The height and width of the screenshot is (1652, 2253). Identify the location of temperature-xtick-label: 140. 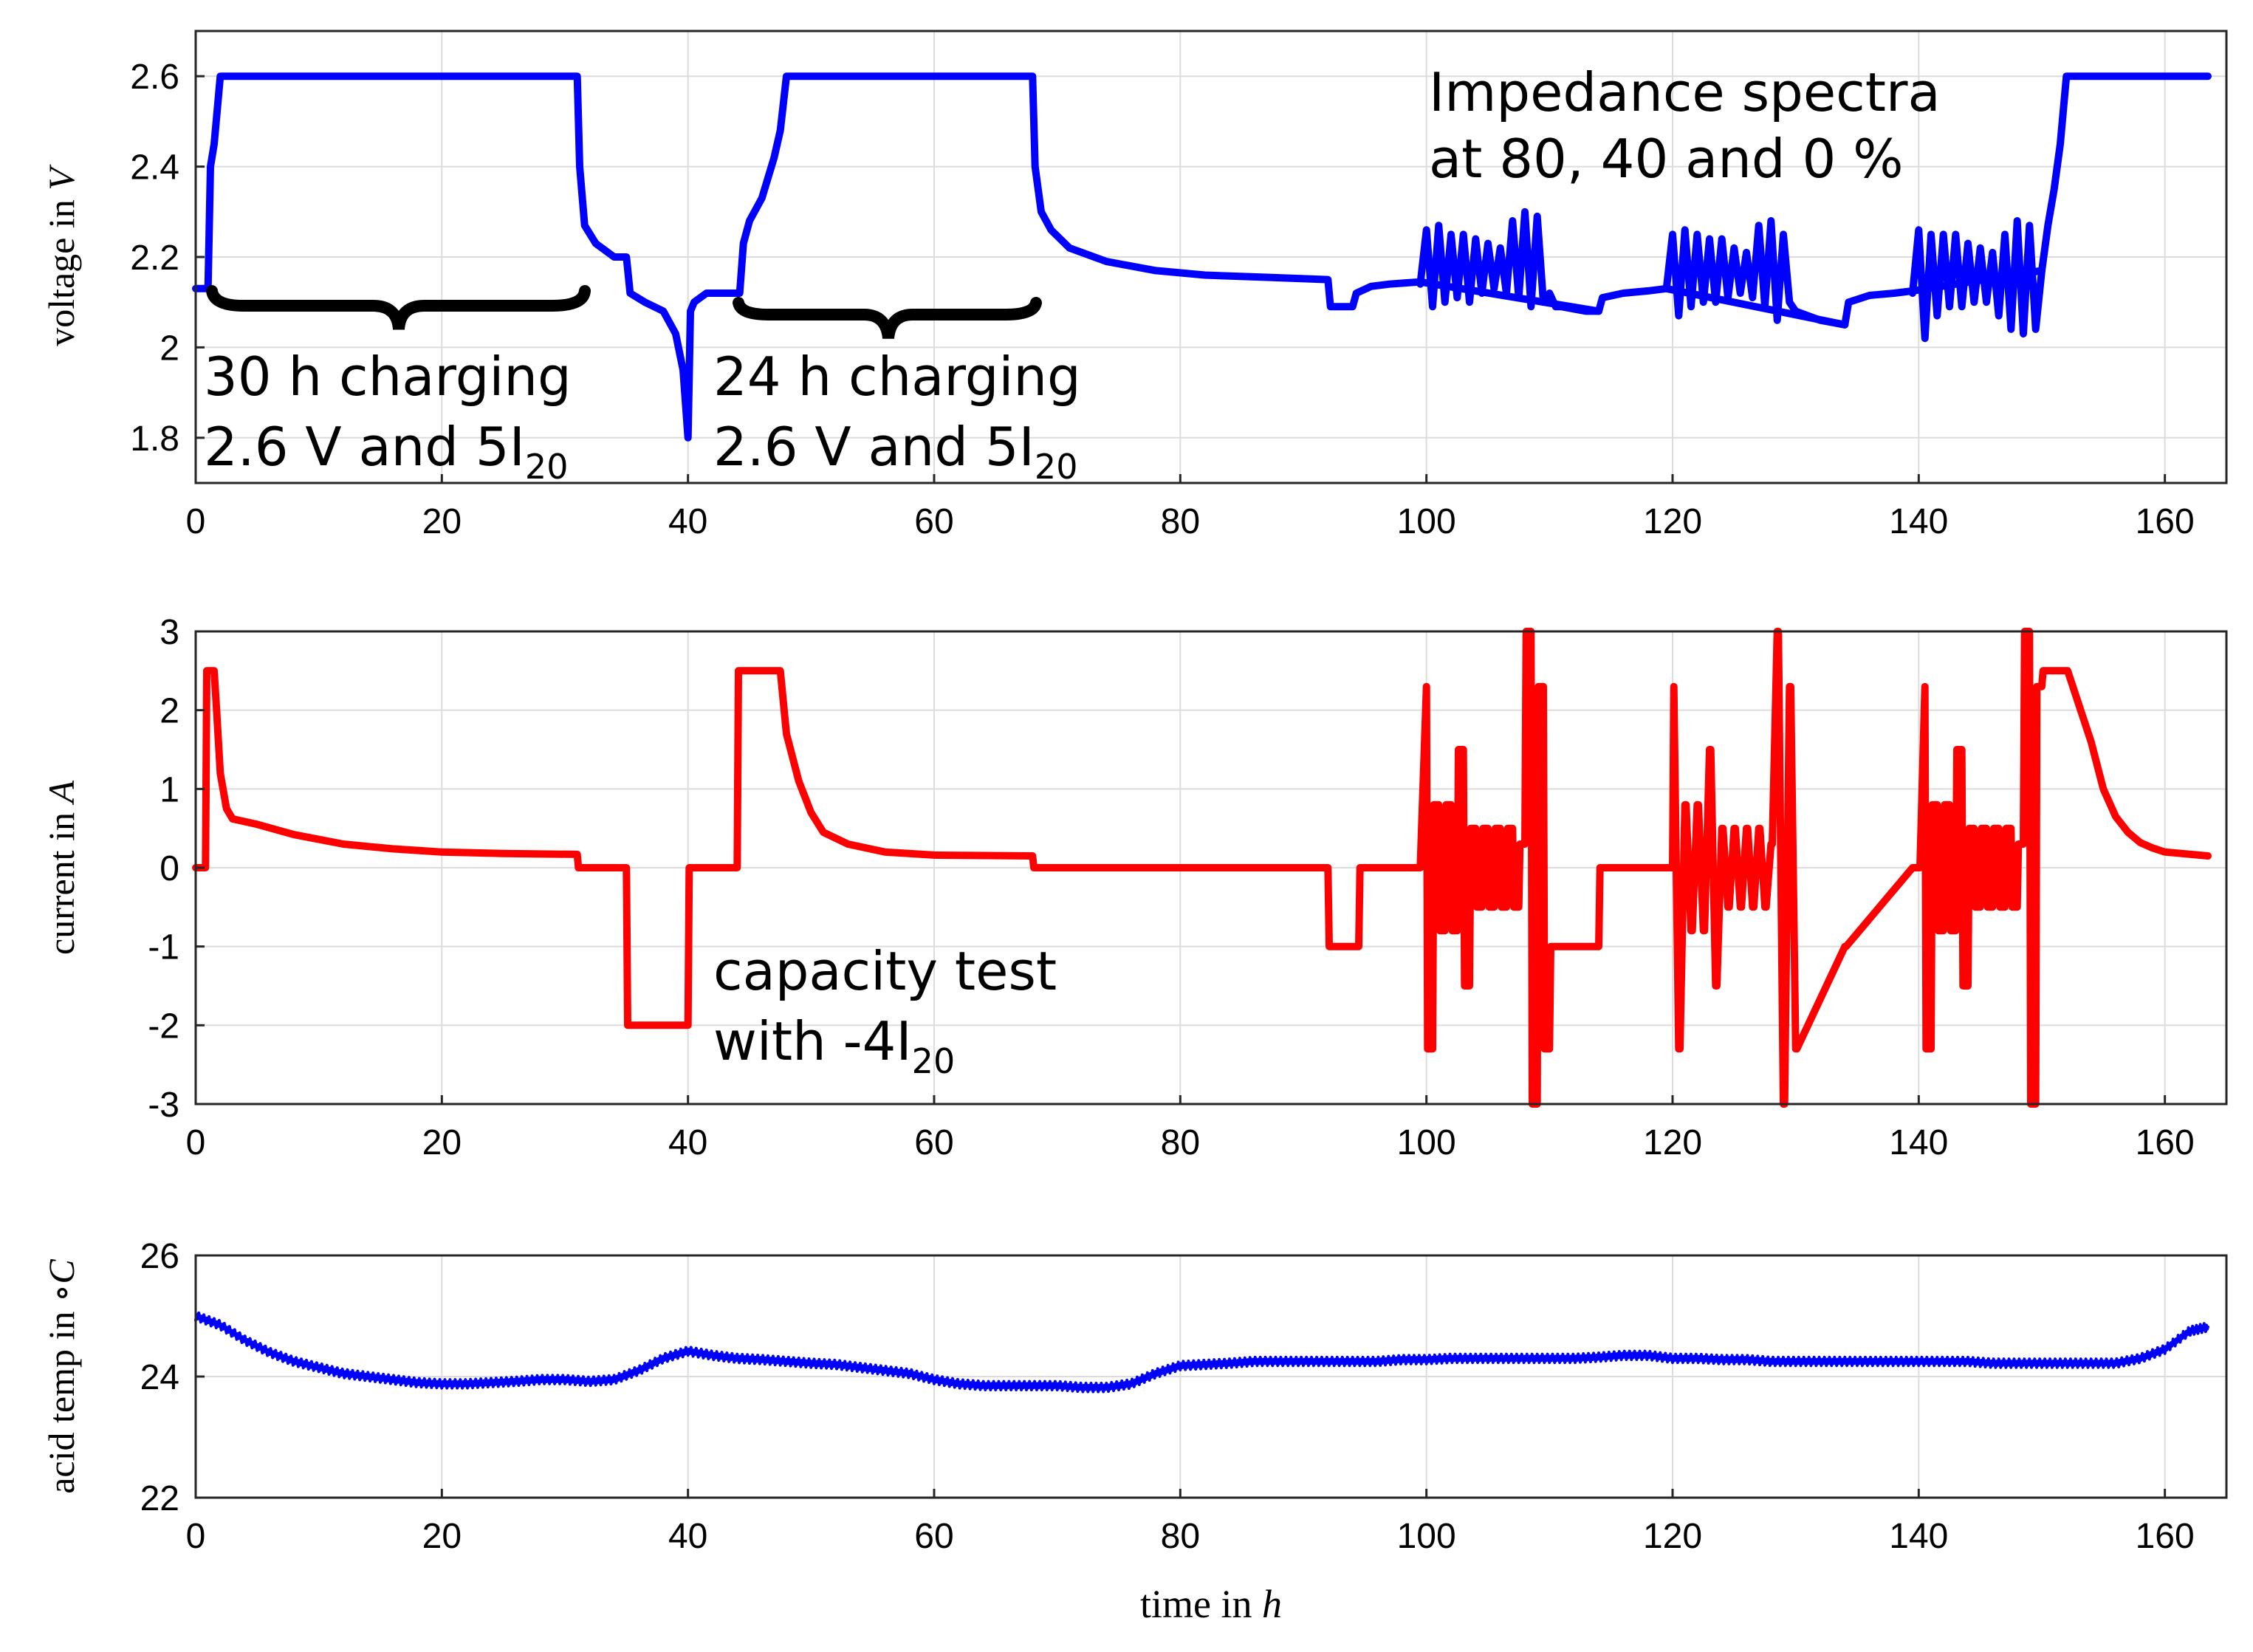
(1918, 1536).